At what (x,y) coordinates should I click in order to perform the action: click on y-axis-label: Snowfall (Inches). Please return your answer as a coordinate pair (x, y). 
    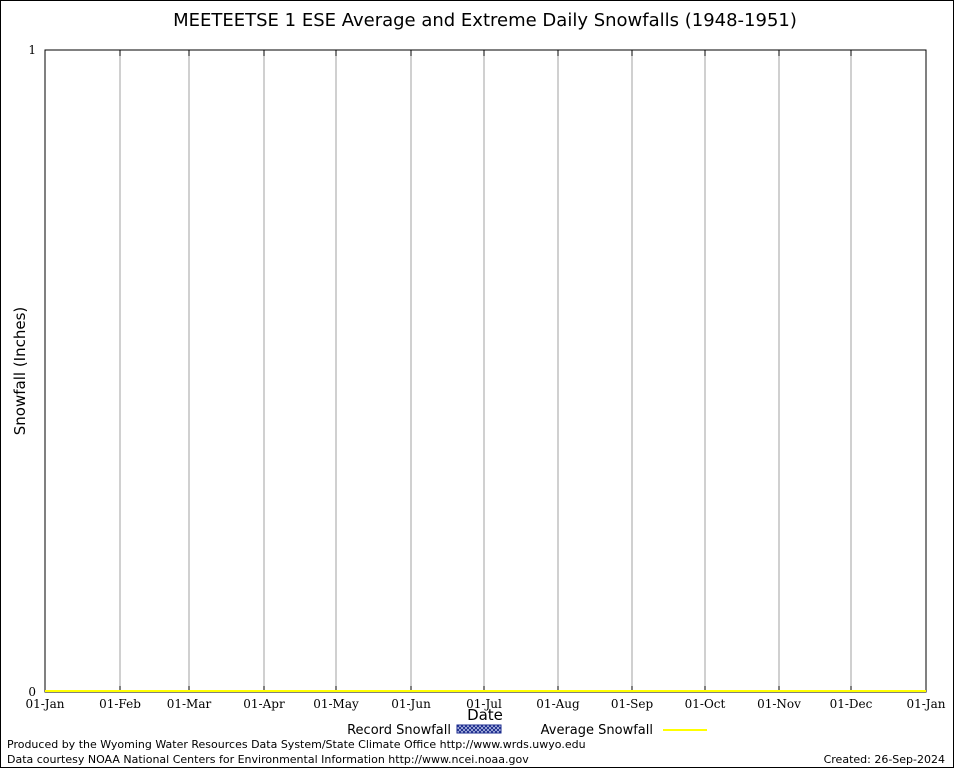
    Looking at the image, I should click on (20, 371).